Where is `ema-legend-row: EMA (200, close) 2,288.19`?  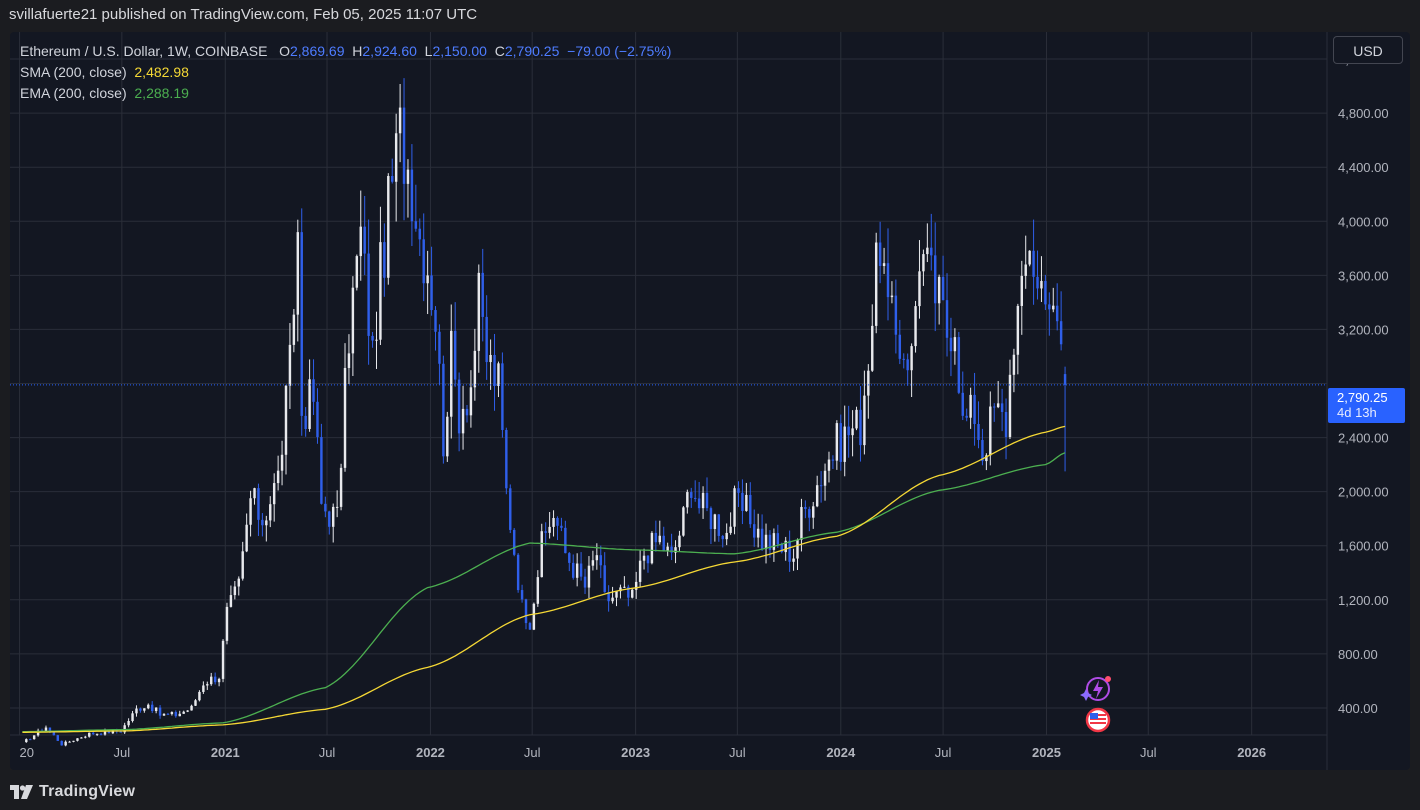 ema-legend-row: EMA (200, close) 2,288.19 is located at coordinates (345, 93).